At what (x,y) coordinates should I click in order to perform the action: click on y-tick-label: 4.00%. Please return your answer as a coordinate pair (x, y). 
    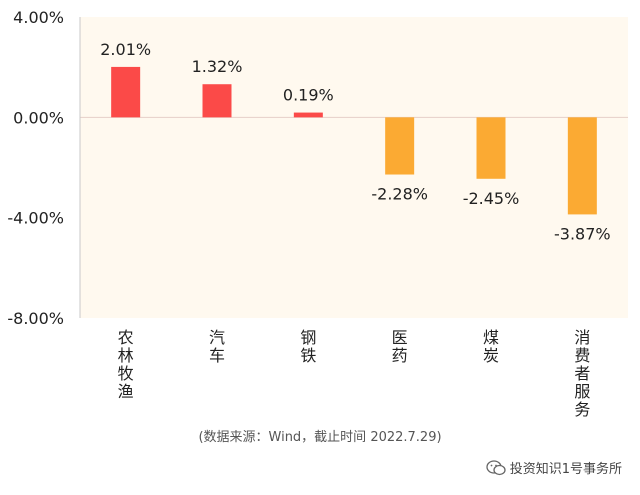
    Looking at the image, I should click on (38, 17).